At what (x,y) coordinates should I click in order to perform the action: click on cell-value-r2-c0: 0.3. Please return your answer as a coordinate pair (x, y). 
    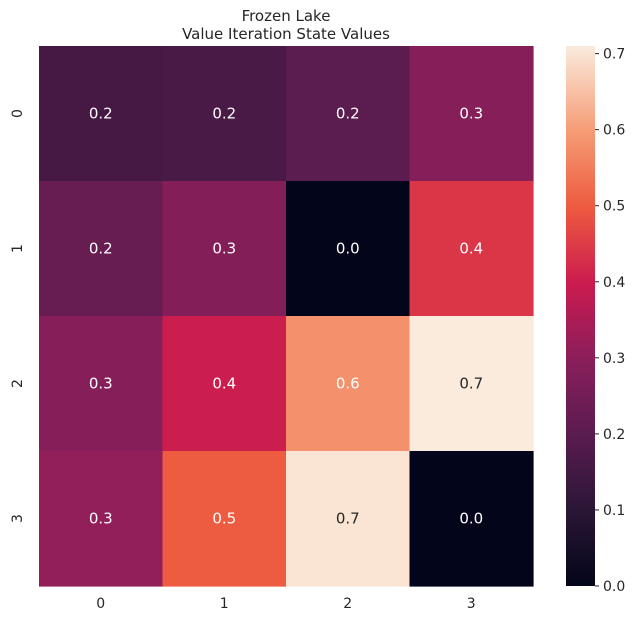
    Looking at the image, I should click on (101, 384).